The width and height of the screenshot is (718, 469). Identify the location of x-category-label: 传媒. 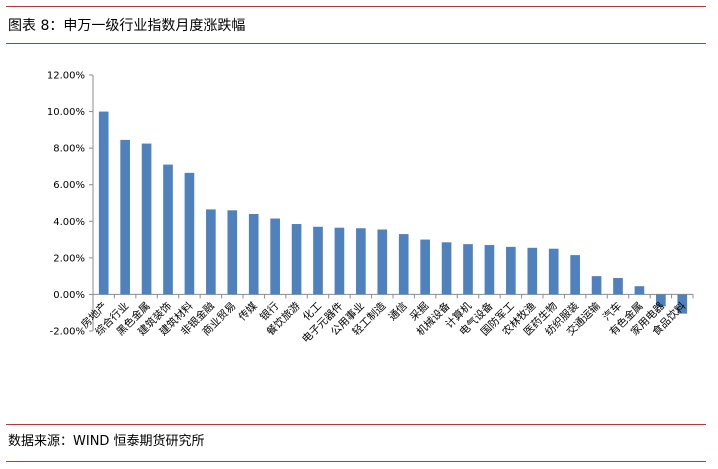
(248, 311).